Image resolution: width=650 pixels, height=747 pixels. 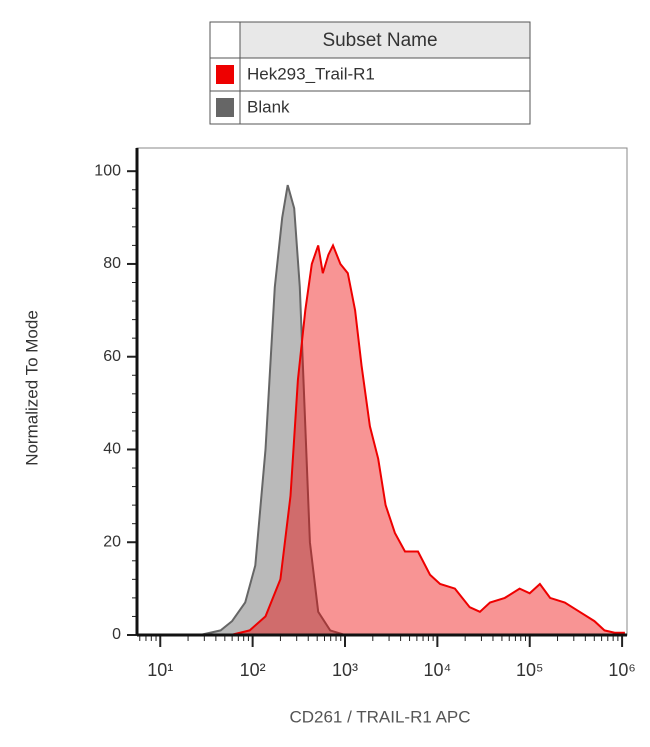 What do you see at coordinates (272, 410) in the screenshot?
I see `area-line` at bounding box center [272, 410].